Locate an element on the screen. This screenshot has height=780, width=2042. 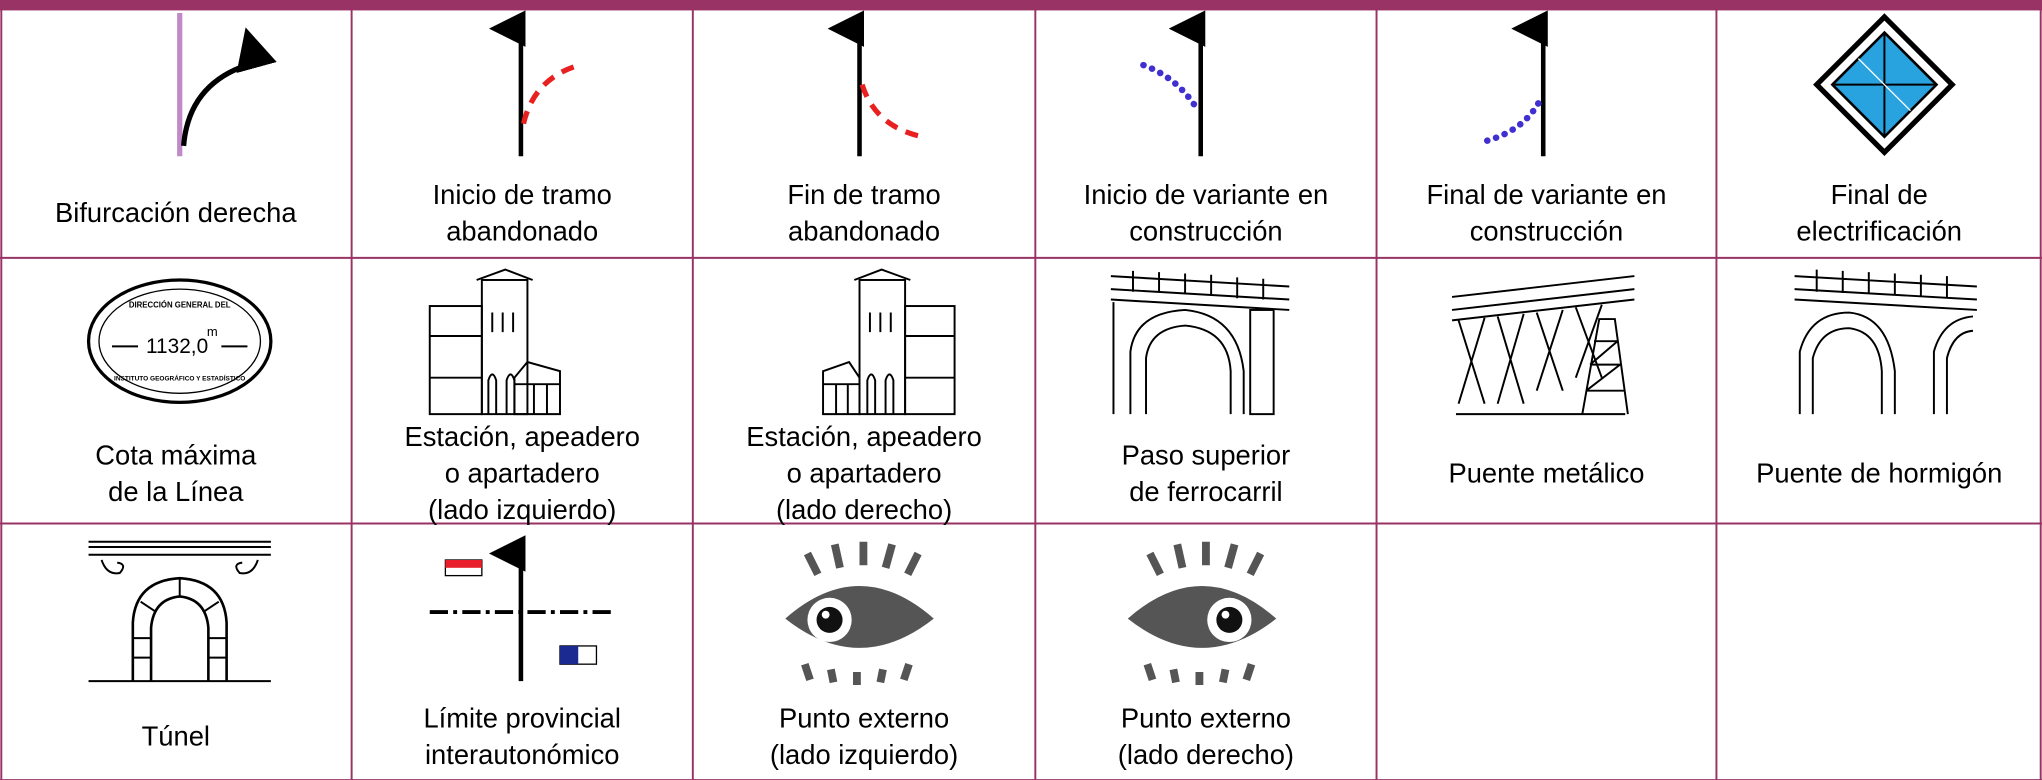
cell-label: Inicio de tramo is located at coordinates (522, 194).